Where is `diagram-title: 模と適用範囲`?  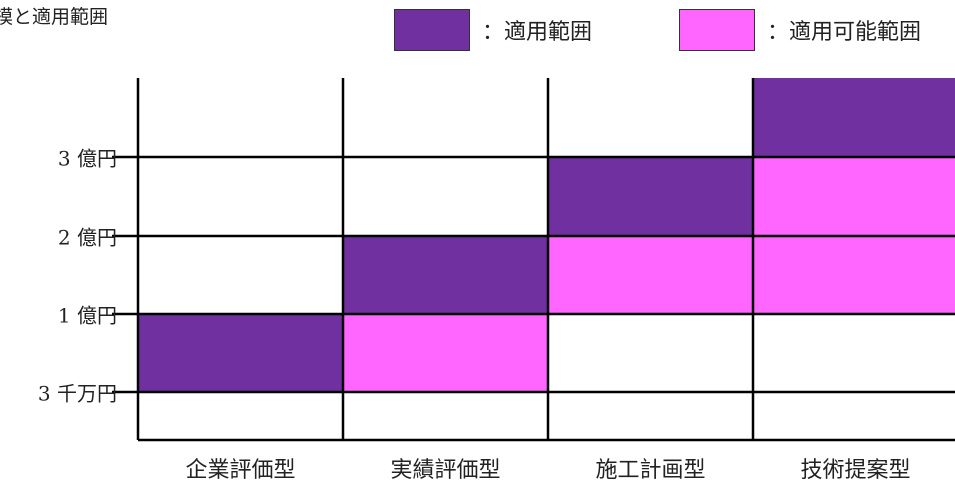 diagram-title: 模と適用範囲 is located at coordinates (54, 17).